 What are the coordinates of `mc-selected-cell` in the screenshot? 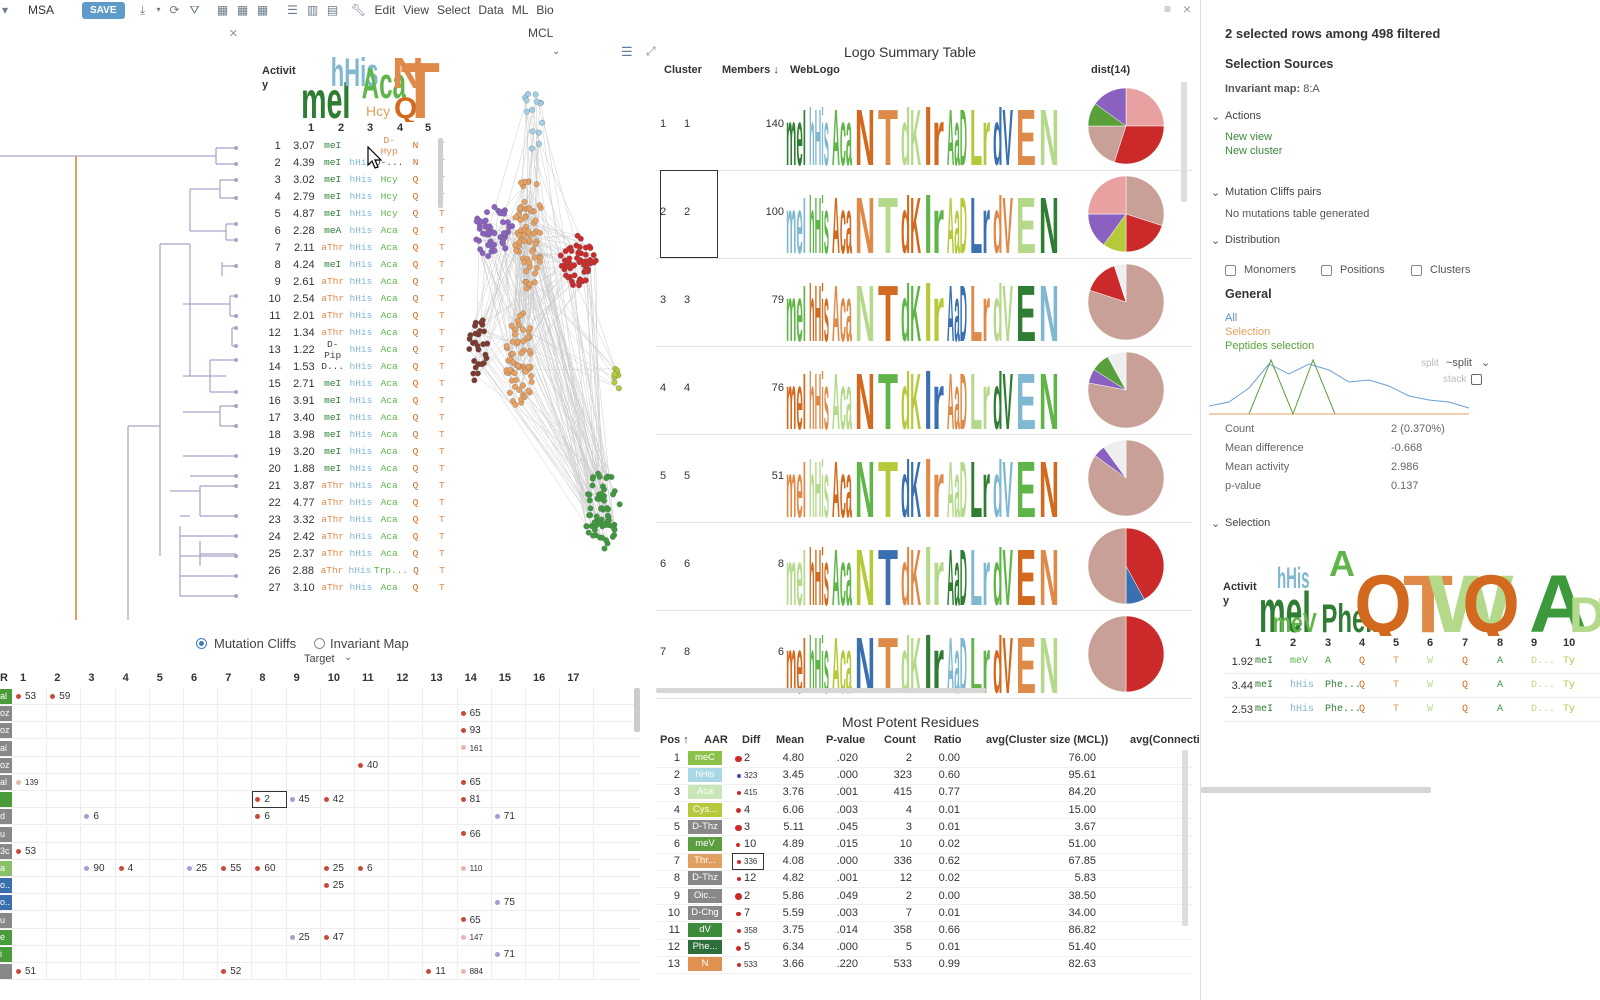 It's located at (269, 800).